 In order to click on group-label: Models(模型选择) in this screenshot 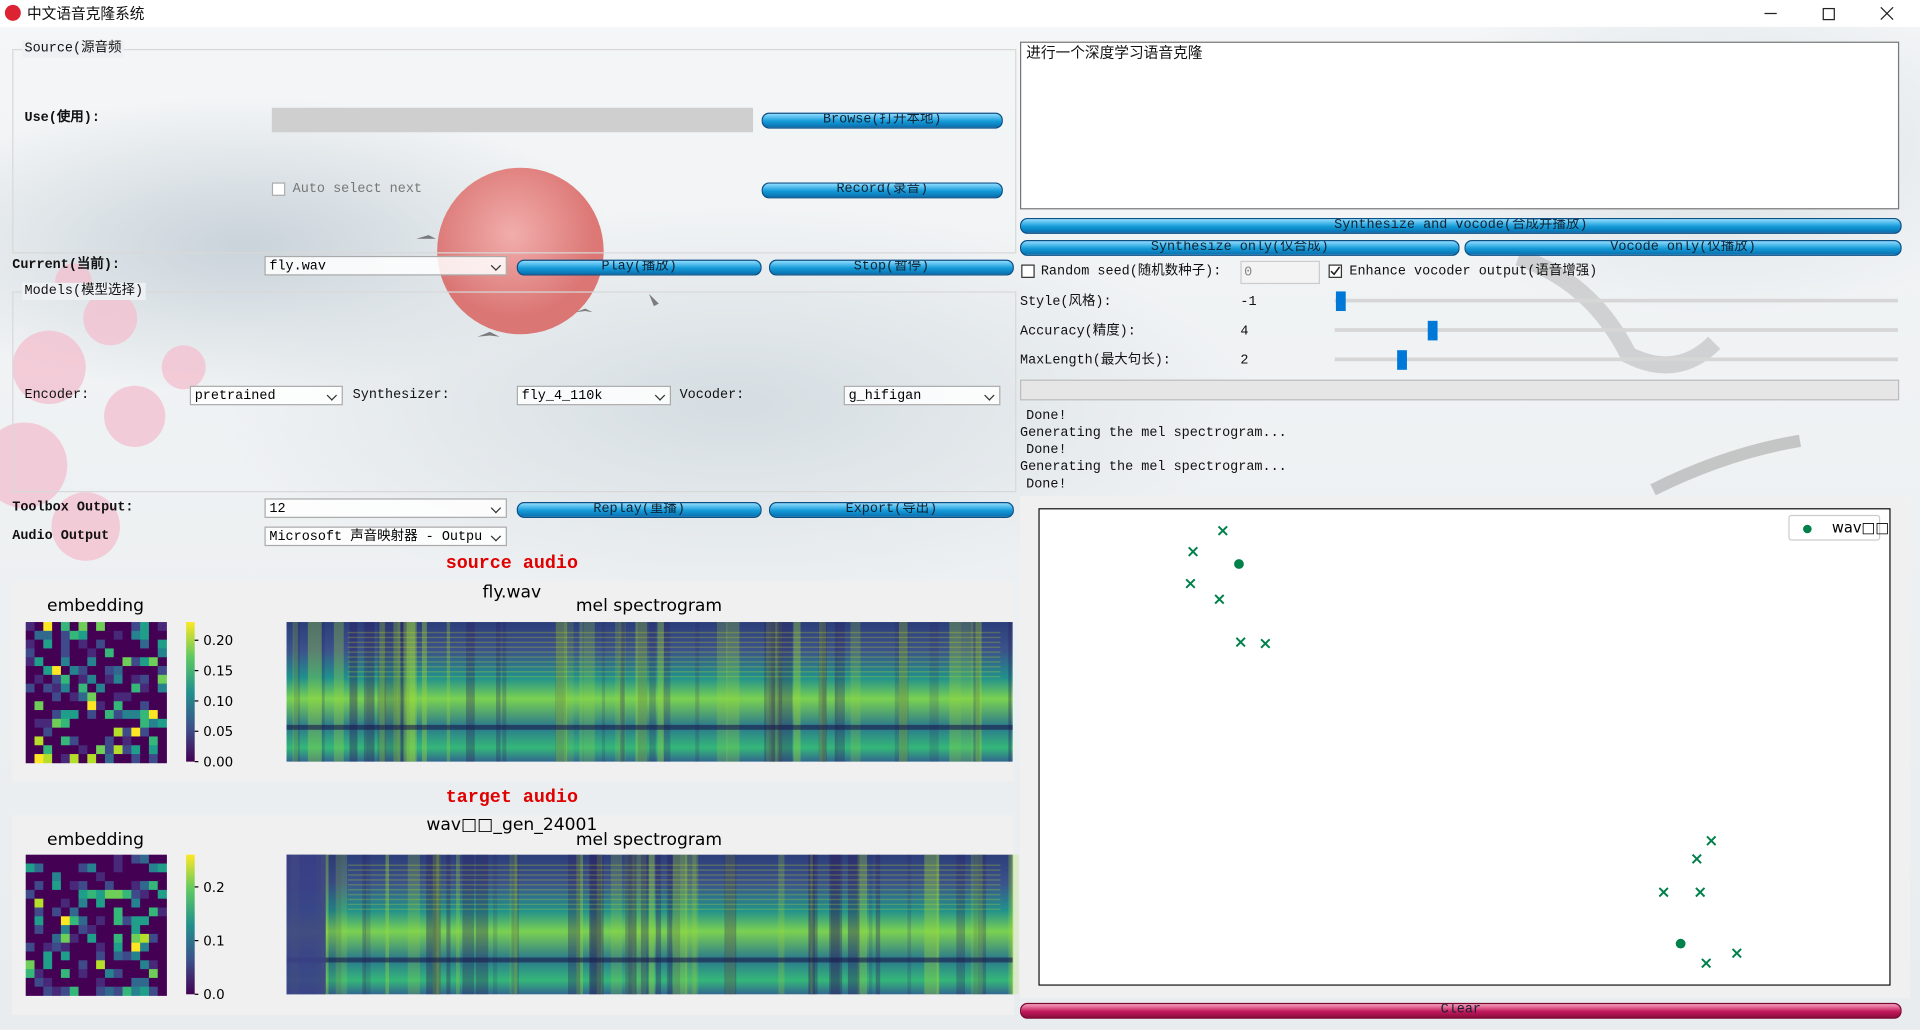, I will do `click(84, 291)`.